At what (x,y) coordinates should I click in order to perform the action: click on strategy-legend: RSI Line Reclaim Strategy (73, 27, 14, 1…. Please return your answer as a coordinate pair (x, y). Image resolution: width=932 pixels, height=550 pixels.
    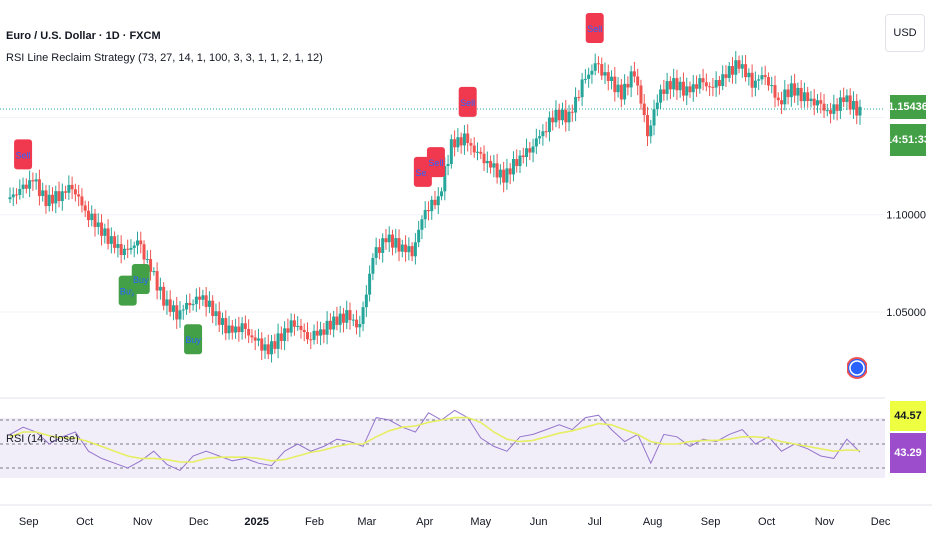
    Looking at the image, I should click on (164, 58).